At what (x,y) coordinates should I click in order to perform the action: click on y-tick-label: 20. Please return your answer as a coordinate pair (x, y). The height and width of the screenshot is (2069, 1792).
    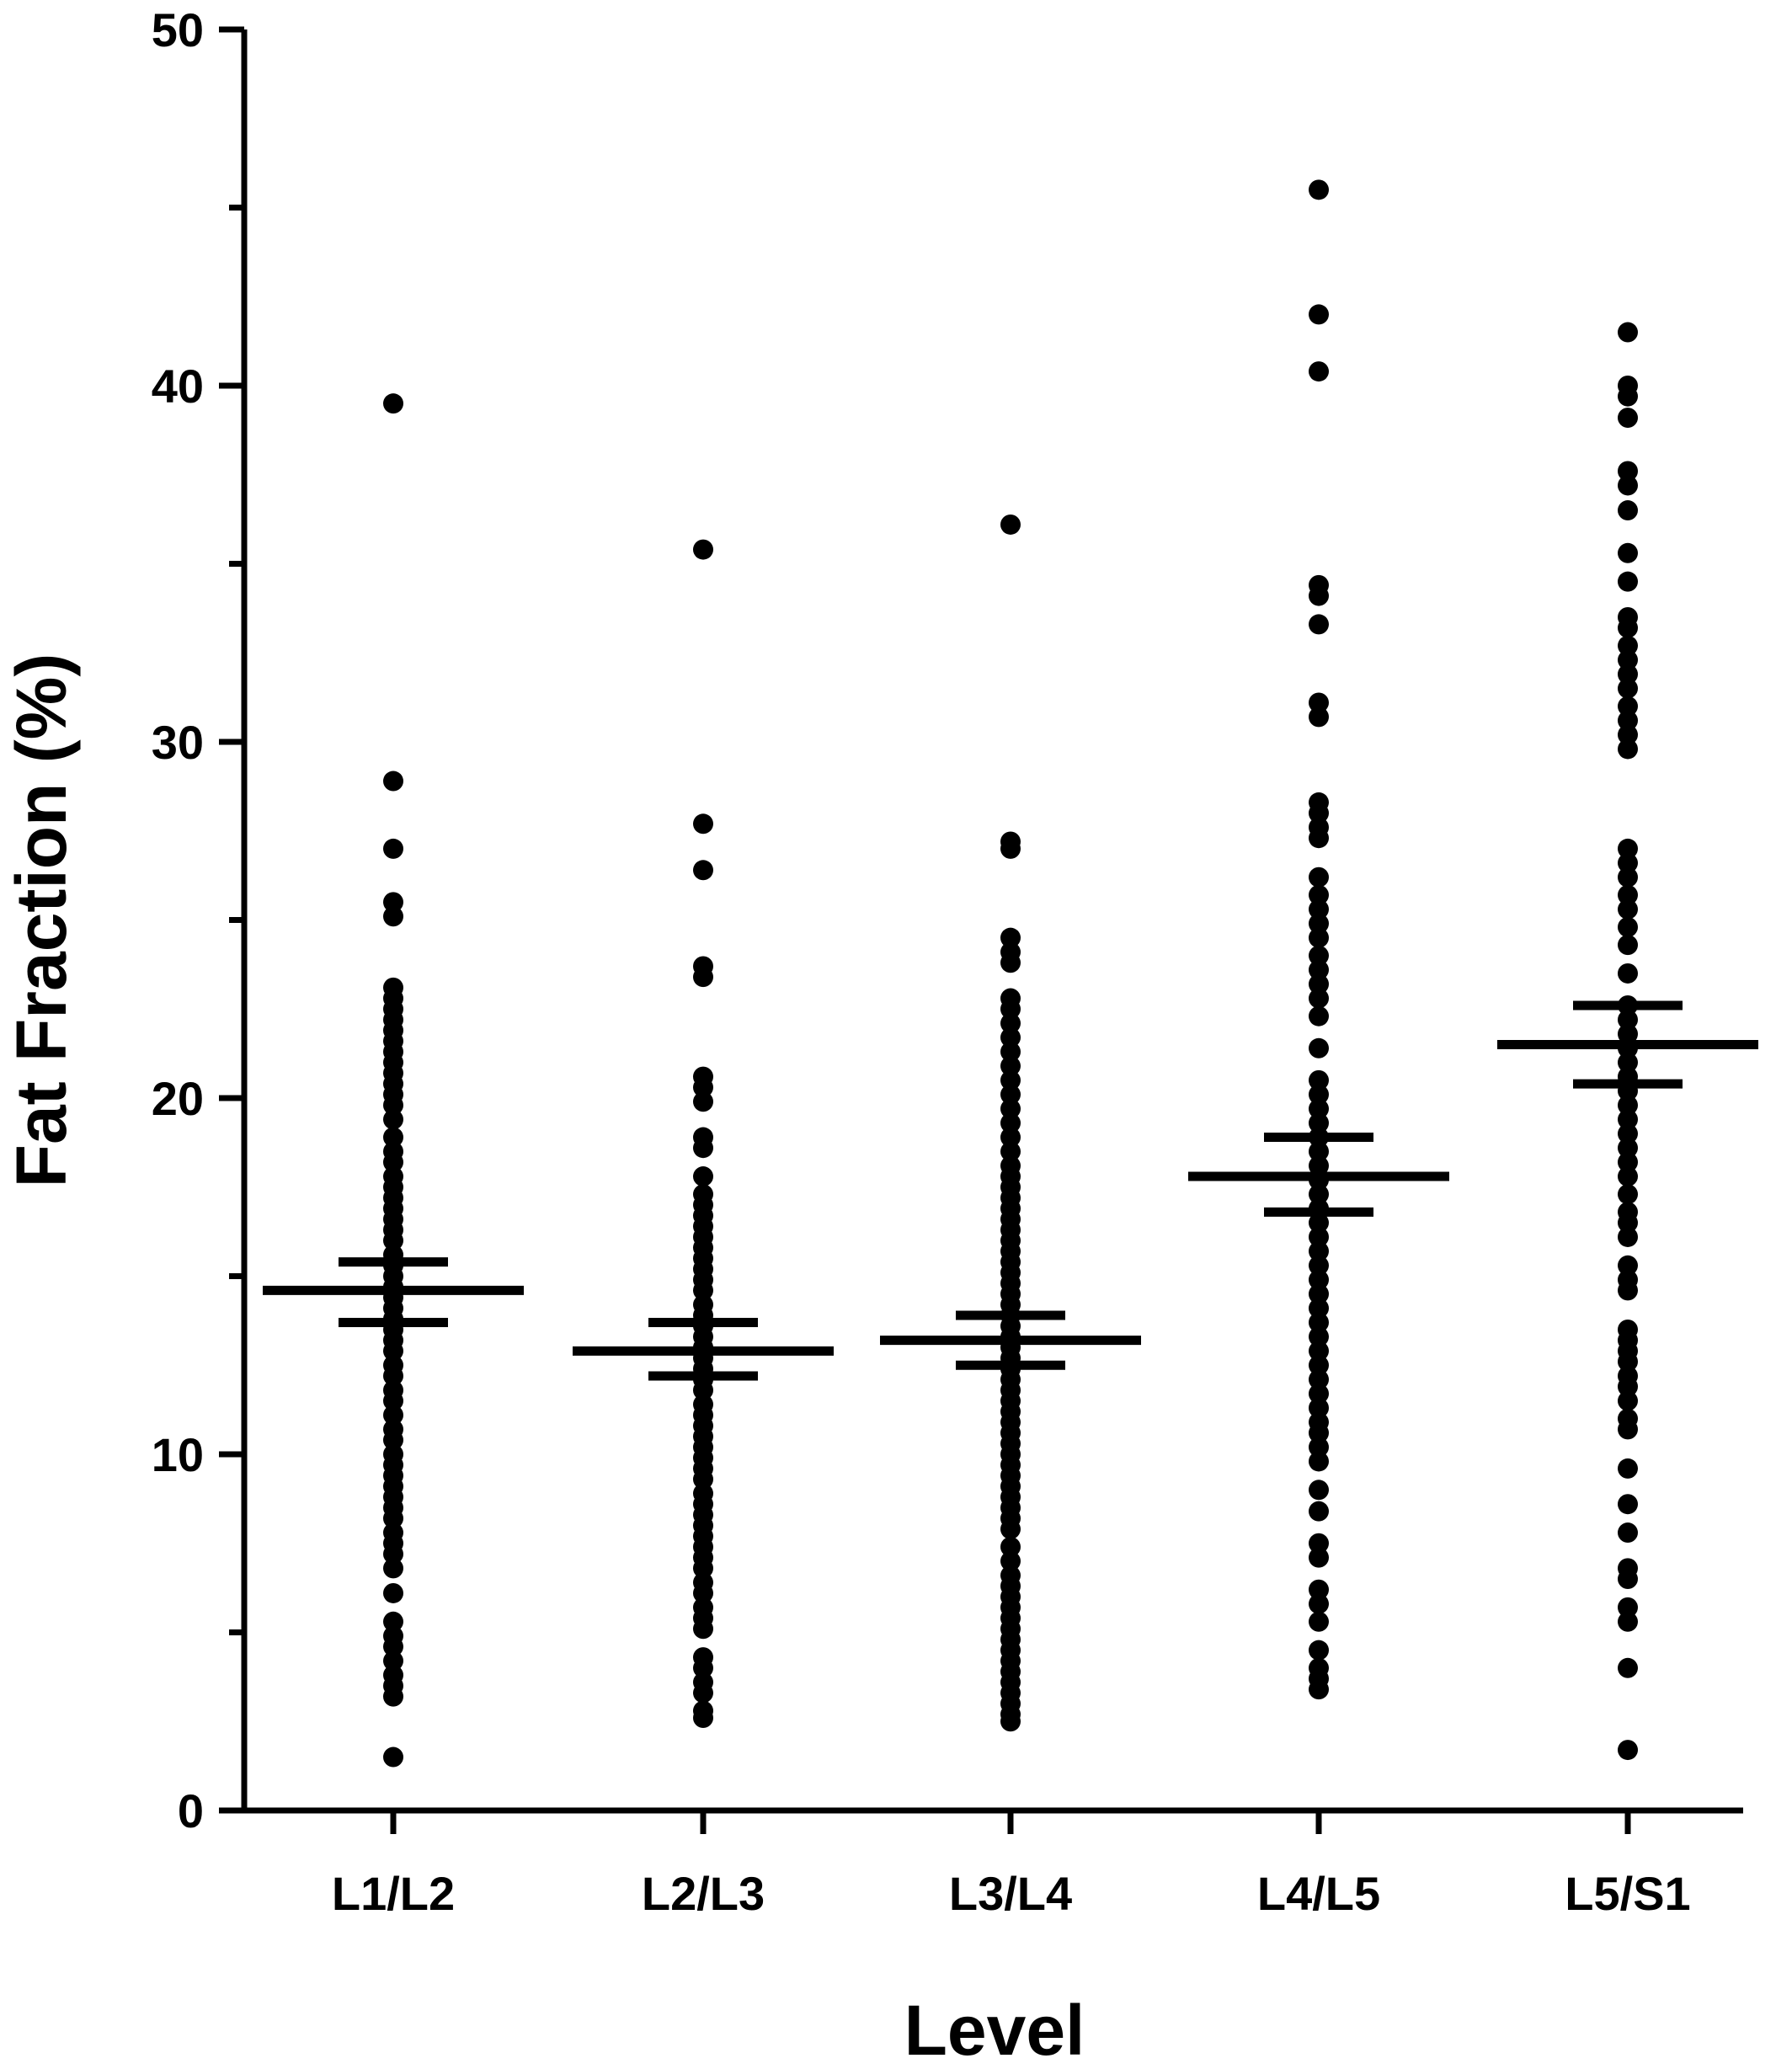
    Looking at the image, I should click on (178, 1098).